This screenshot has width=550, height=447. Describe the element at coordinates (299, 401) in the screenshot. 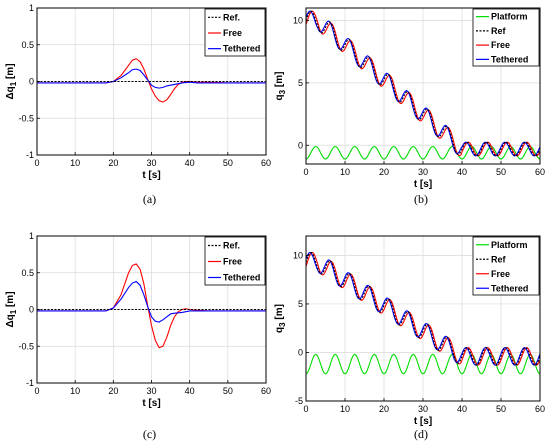

I see `y-tick-label: -5` at that location.